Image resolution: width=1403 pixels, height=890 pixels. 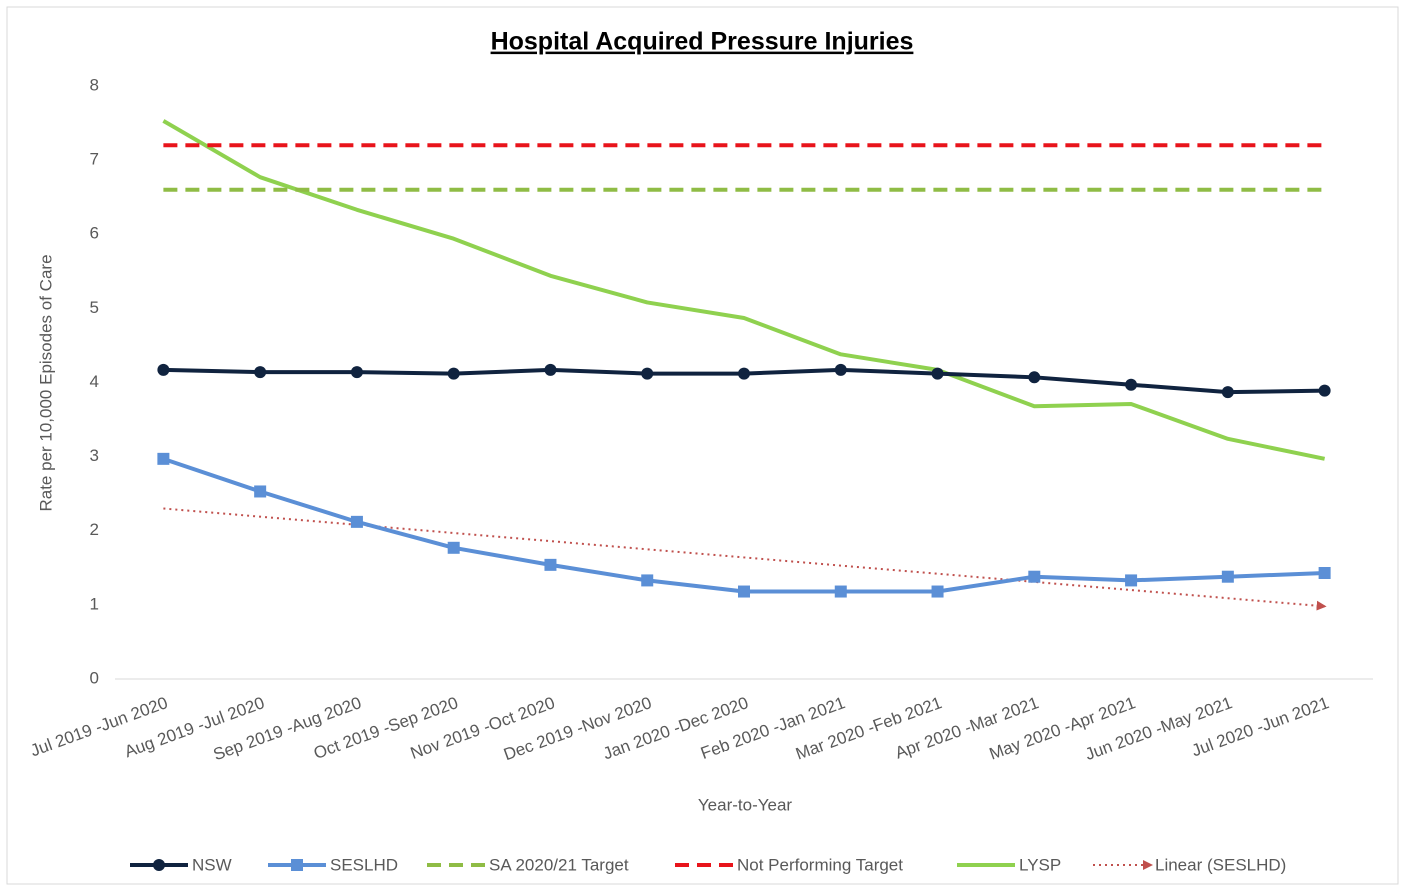 I want to click on y-tick-label: 7, so click(x=94, y=159).